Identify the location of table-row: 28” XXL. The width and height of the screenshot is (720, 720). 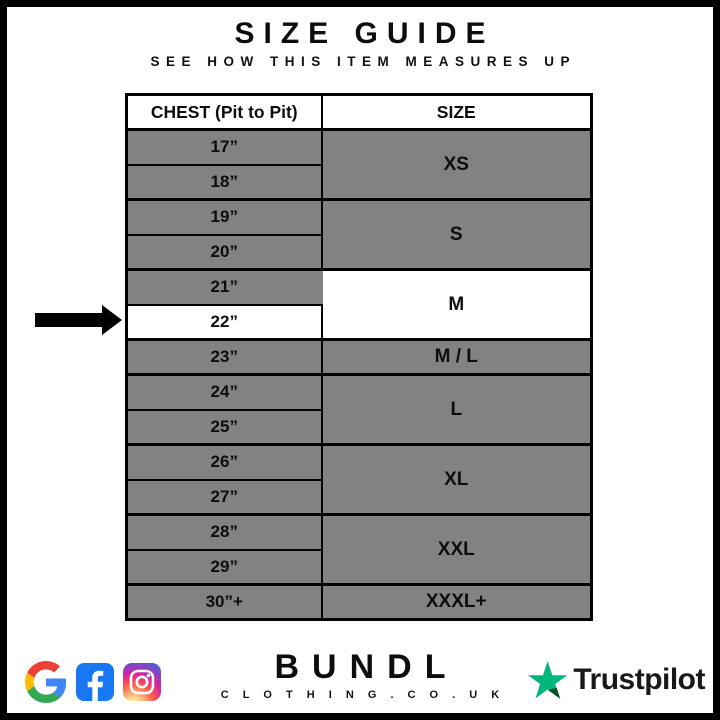
(359, 549).